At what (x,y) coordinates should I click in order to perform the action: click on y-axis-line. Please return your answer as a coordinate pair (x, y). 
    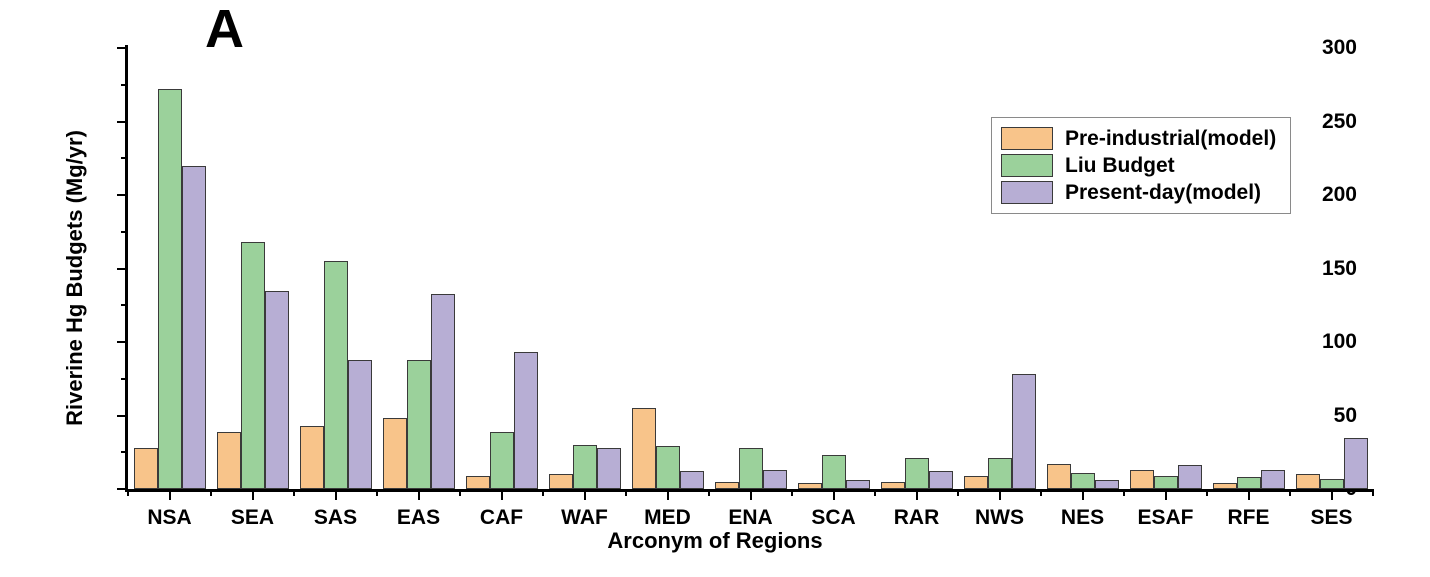
    Looking at the image, I should click on (126, 267).